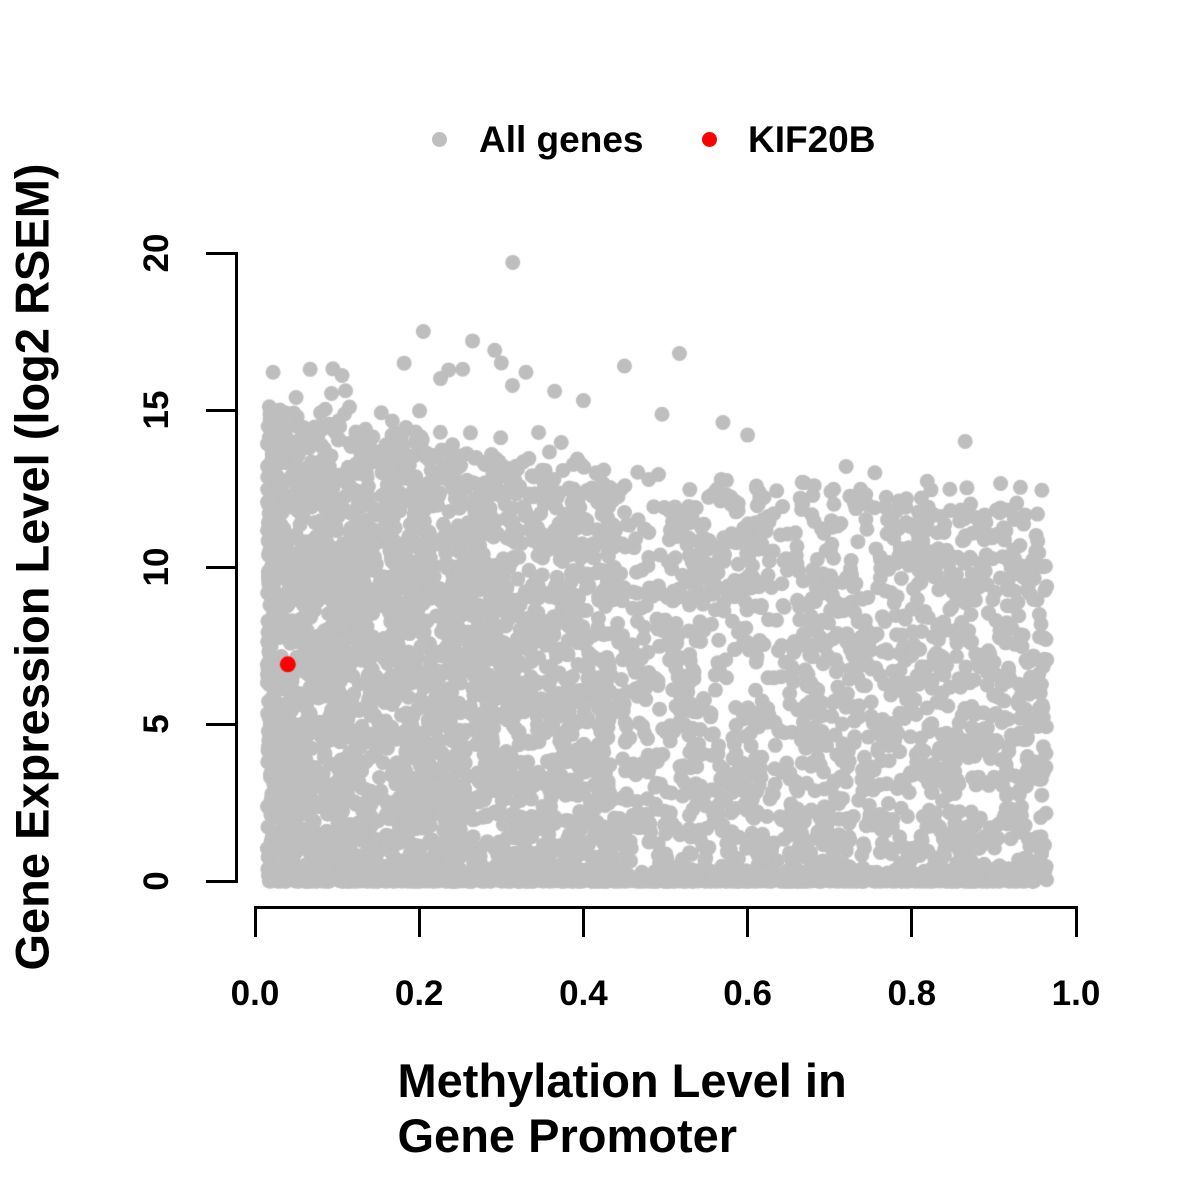  I want to click on y-tick-label-1: 5, so click(156, 724).